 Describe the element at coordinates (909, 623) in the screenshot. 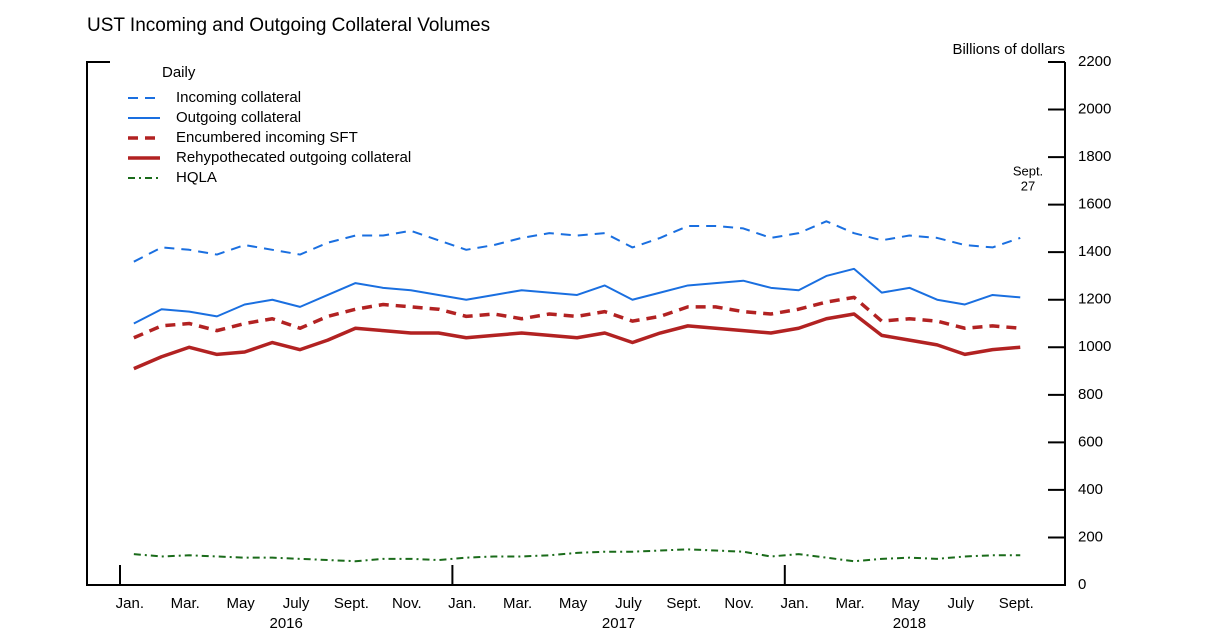

I see `year-label: 2018` at that location.